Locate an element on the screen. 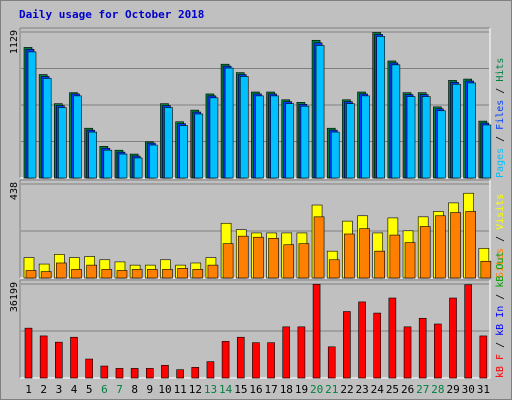  series-label-part: Pages is located at coordinates (500, 163).